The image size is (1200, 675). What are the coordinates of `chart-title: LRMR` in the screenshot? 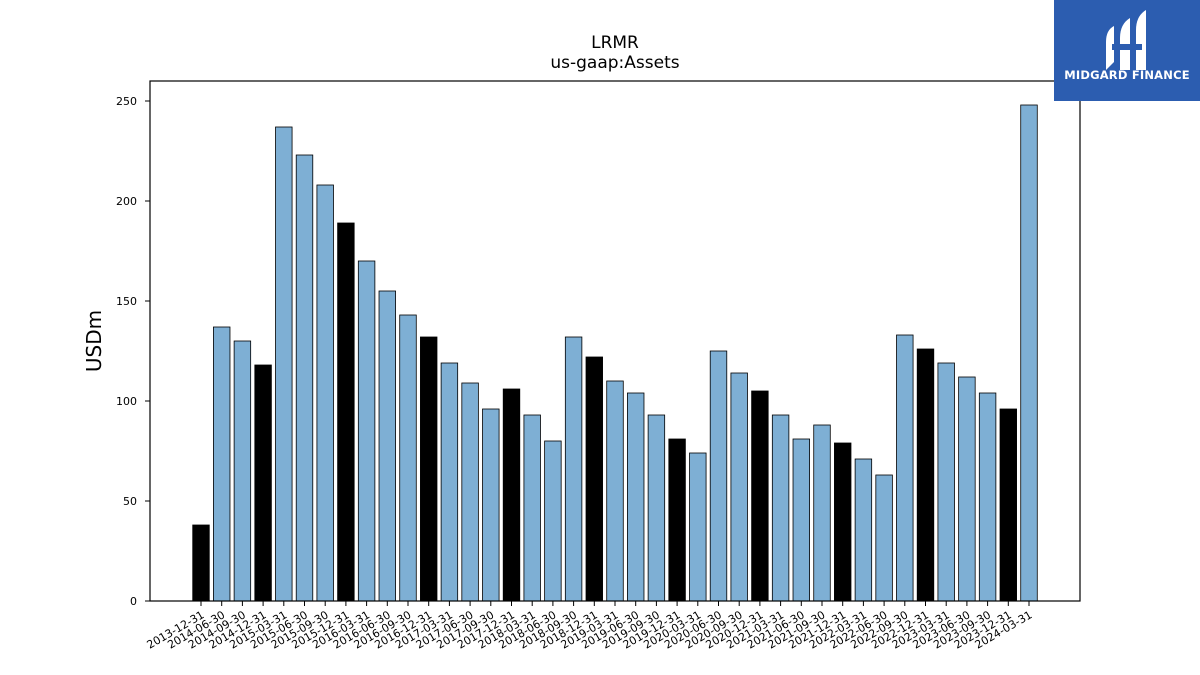 It's located at (615, 43).